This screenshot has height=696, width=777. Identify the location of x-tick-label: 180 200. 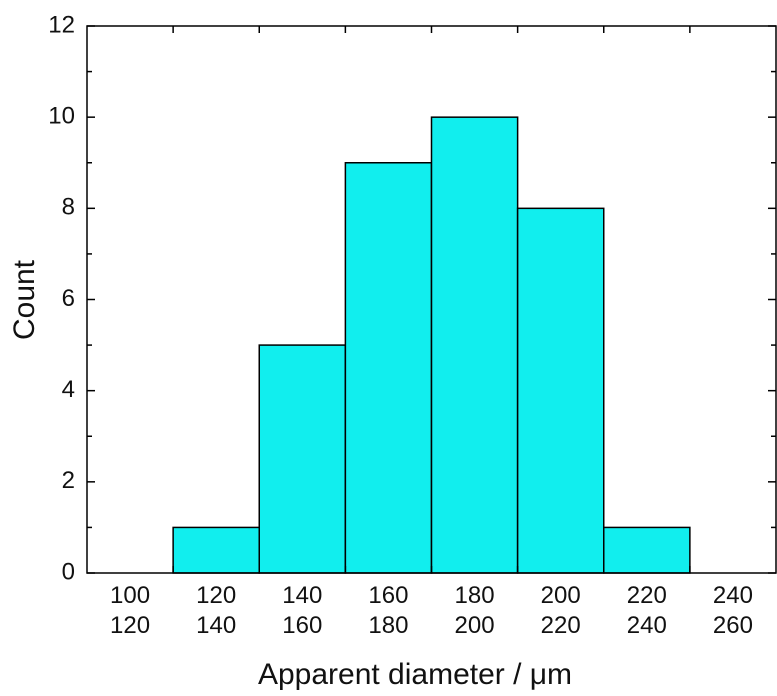
(475, 610).